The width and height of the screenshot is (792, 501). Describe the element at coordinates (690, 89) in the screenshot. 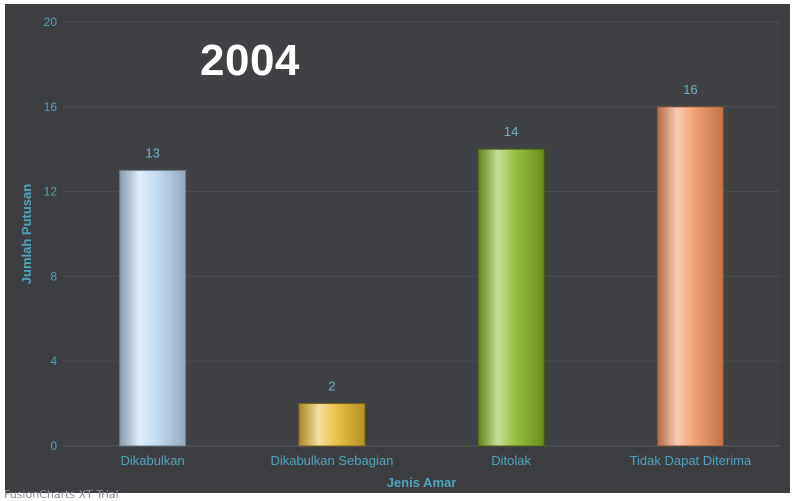

I see `data-label: 16` at that location.